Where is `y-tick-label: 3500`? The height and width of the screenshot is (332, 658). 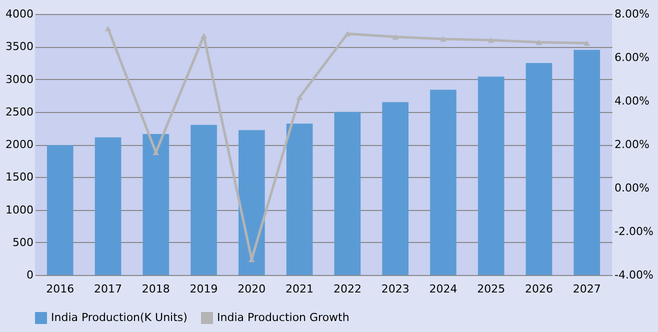
y-tick-label: 3500 is located at coordinates (20, 47).